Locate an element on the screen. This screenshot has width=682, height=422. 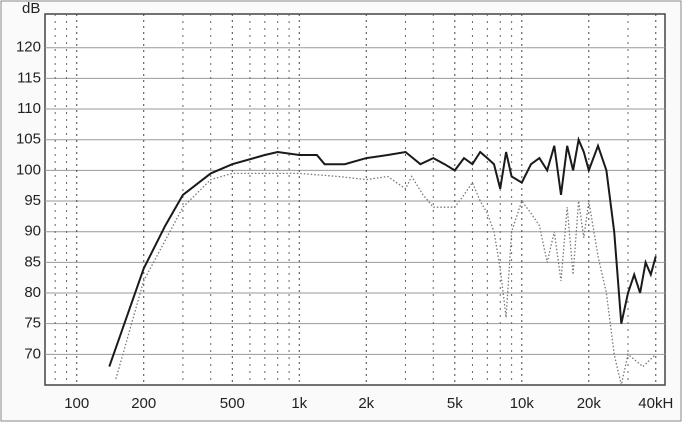
y-tick-label: 105 is located at coordinates (28, 139).